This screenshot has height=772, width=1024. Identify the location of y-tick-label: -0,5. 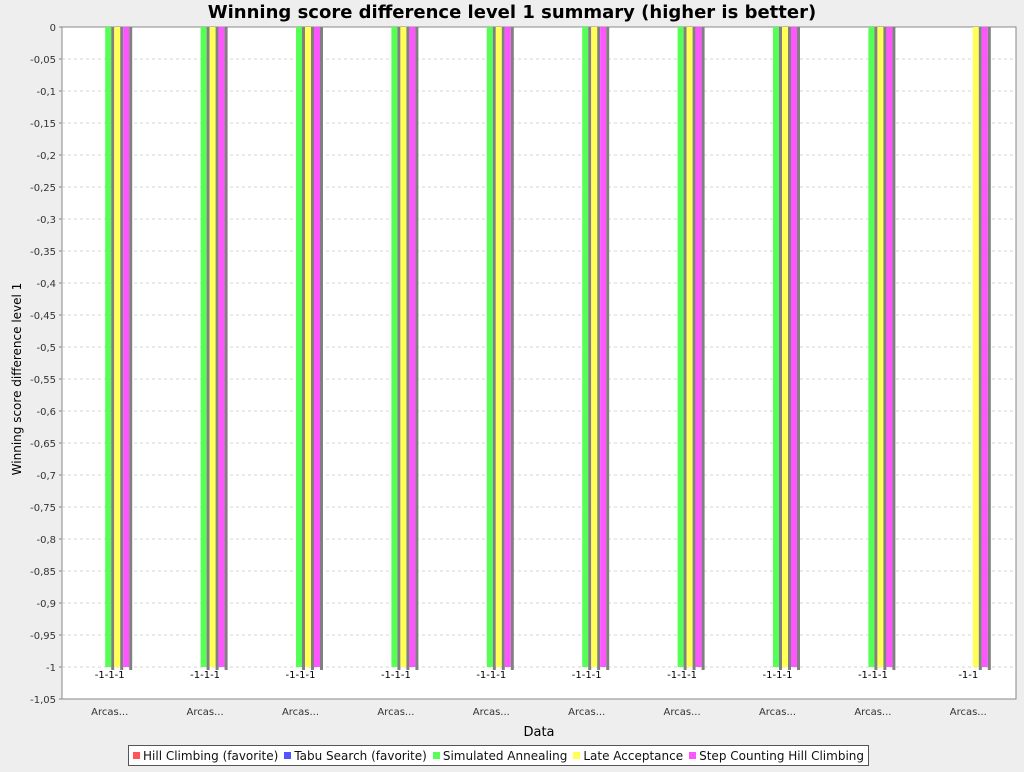
(46, 348).